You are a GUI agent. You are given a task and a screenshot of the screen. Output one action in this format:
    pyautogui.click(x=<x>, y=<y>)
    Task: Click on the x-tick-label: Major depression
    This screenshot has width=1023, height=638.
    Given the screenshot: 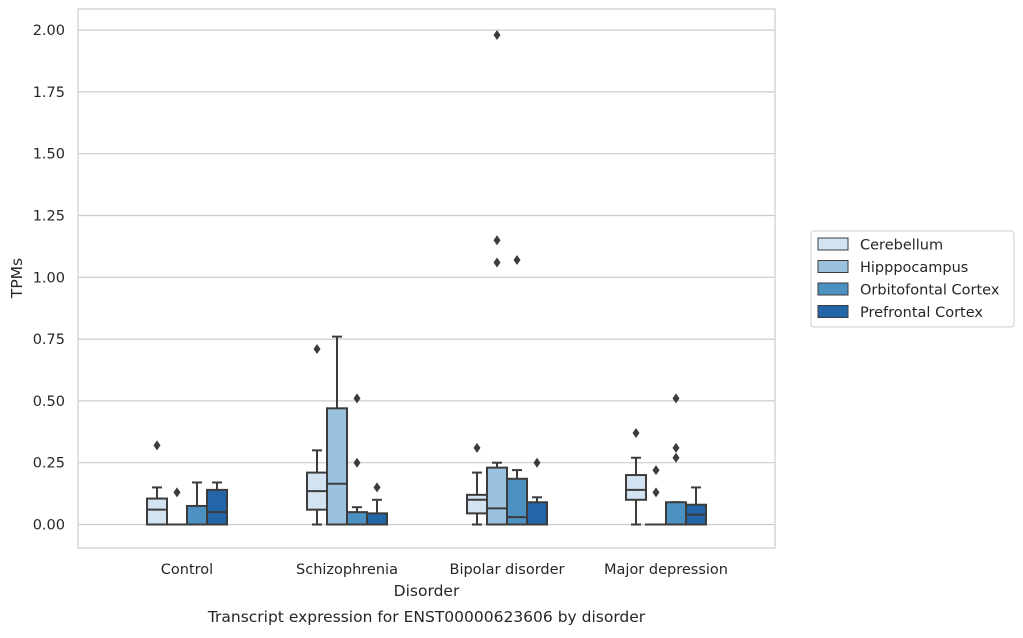 What is the action you would take?
    pyautogui.click(x=666, y=570)
    